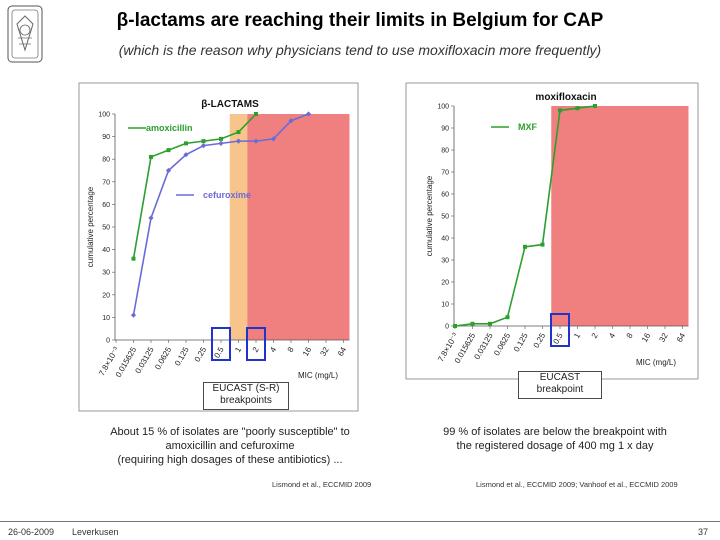 The width and height of the screenshot is (720, 540). Describe the element at coordinates (227, 195) in the screenshot. I see `legend-label-cefuroxime: cefuroxime` at that location.